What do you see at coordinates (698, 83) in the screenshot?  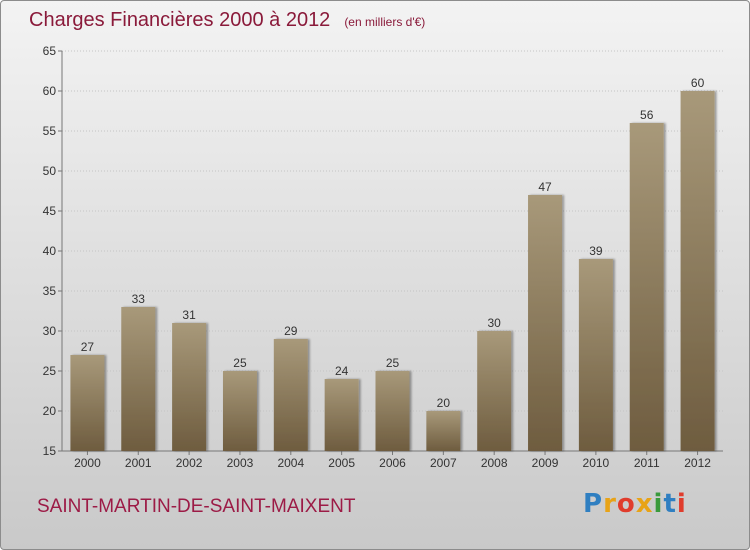 I see `value-label-2012: 60` at bounding box center [698, 83].